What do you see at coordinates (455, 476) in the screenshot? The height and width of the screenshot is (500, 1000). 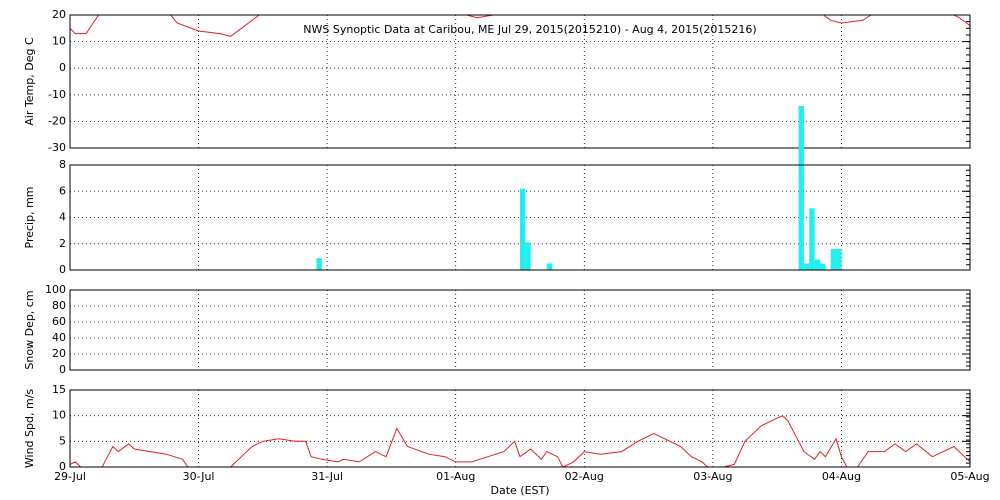 I see `x-tick-label: 01-Aug` at bounding box center [455, 476].